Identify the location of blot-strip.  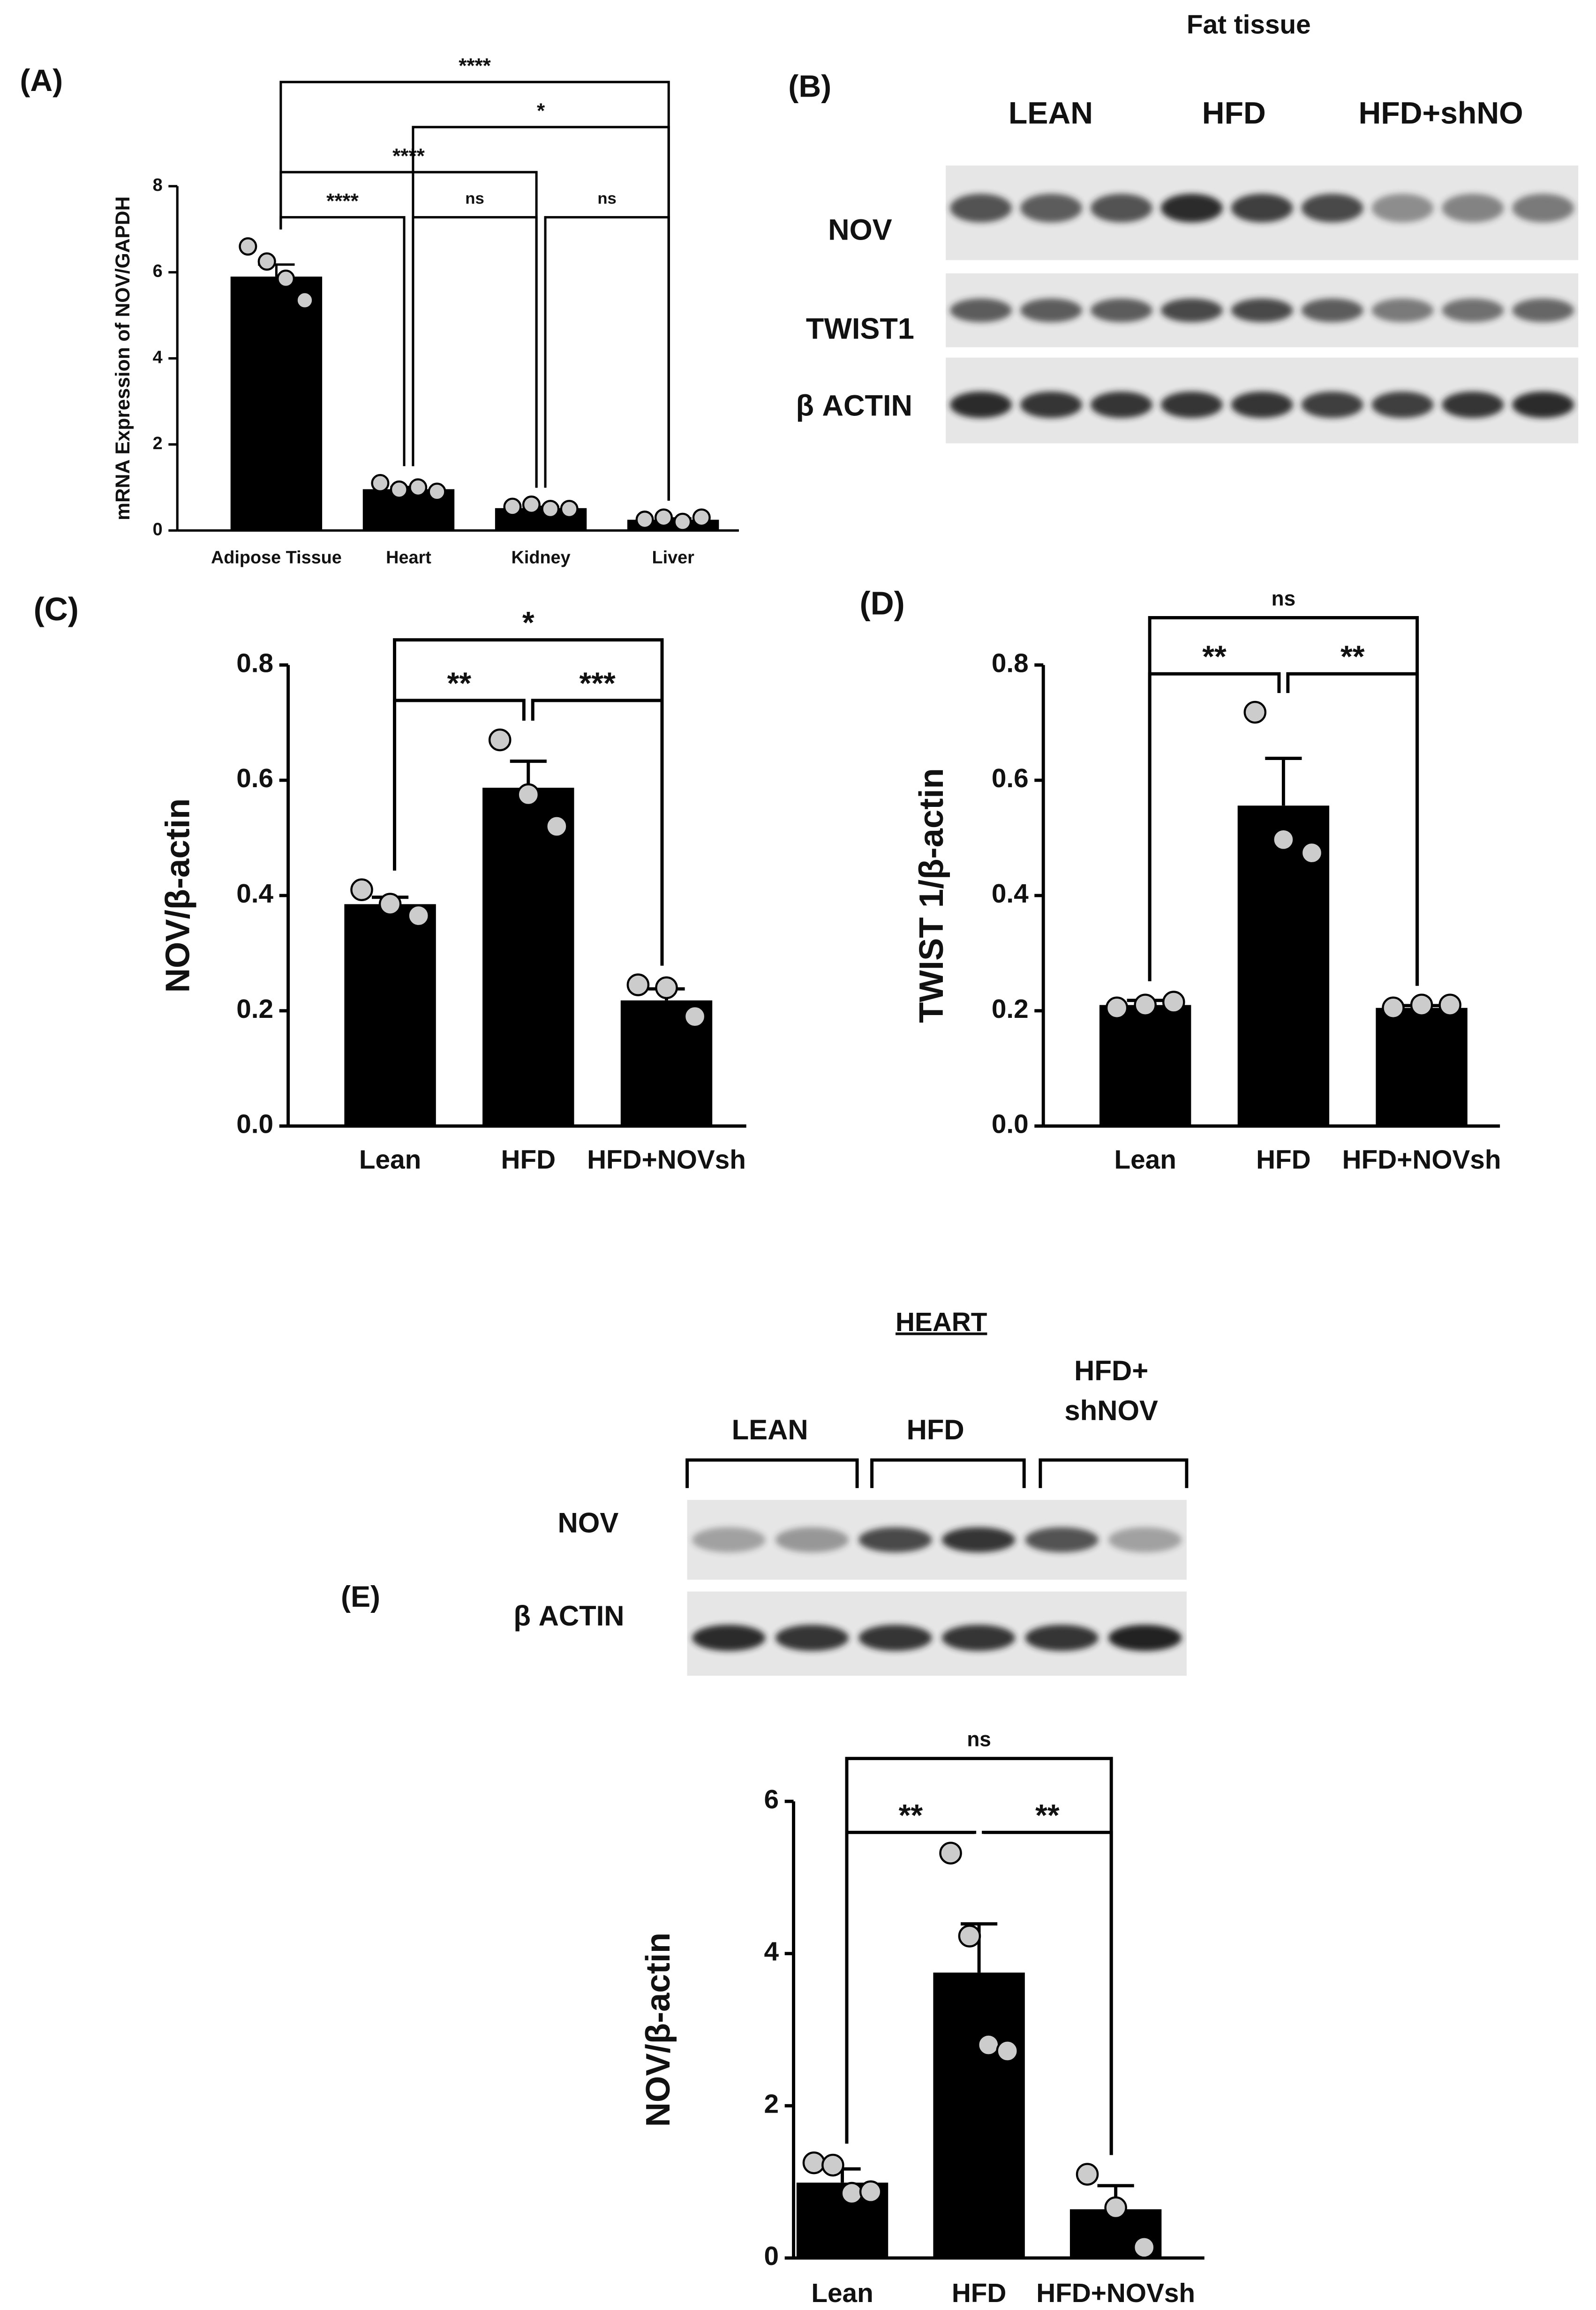
(937, 1634).